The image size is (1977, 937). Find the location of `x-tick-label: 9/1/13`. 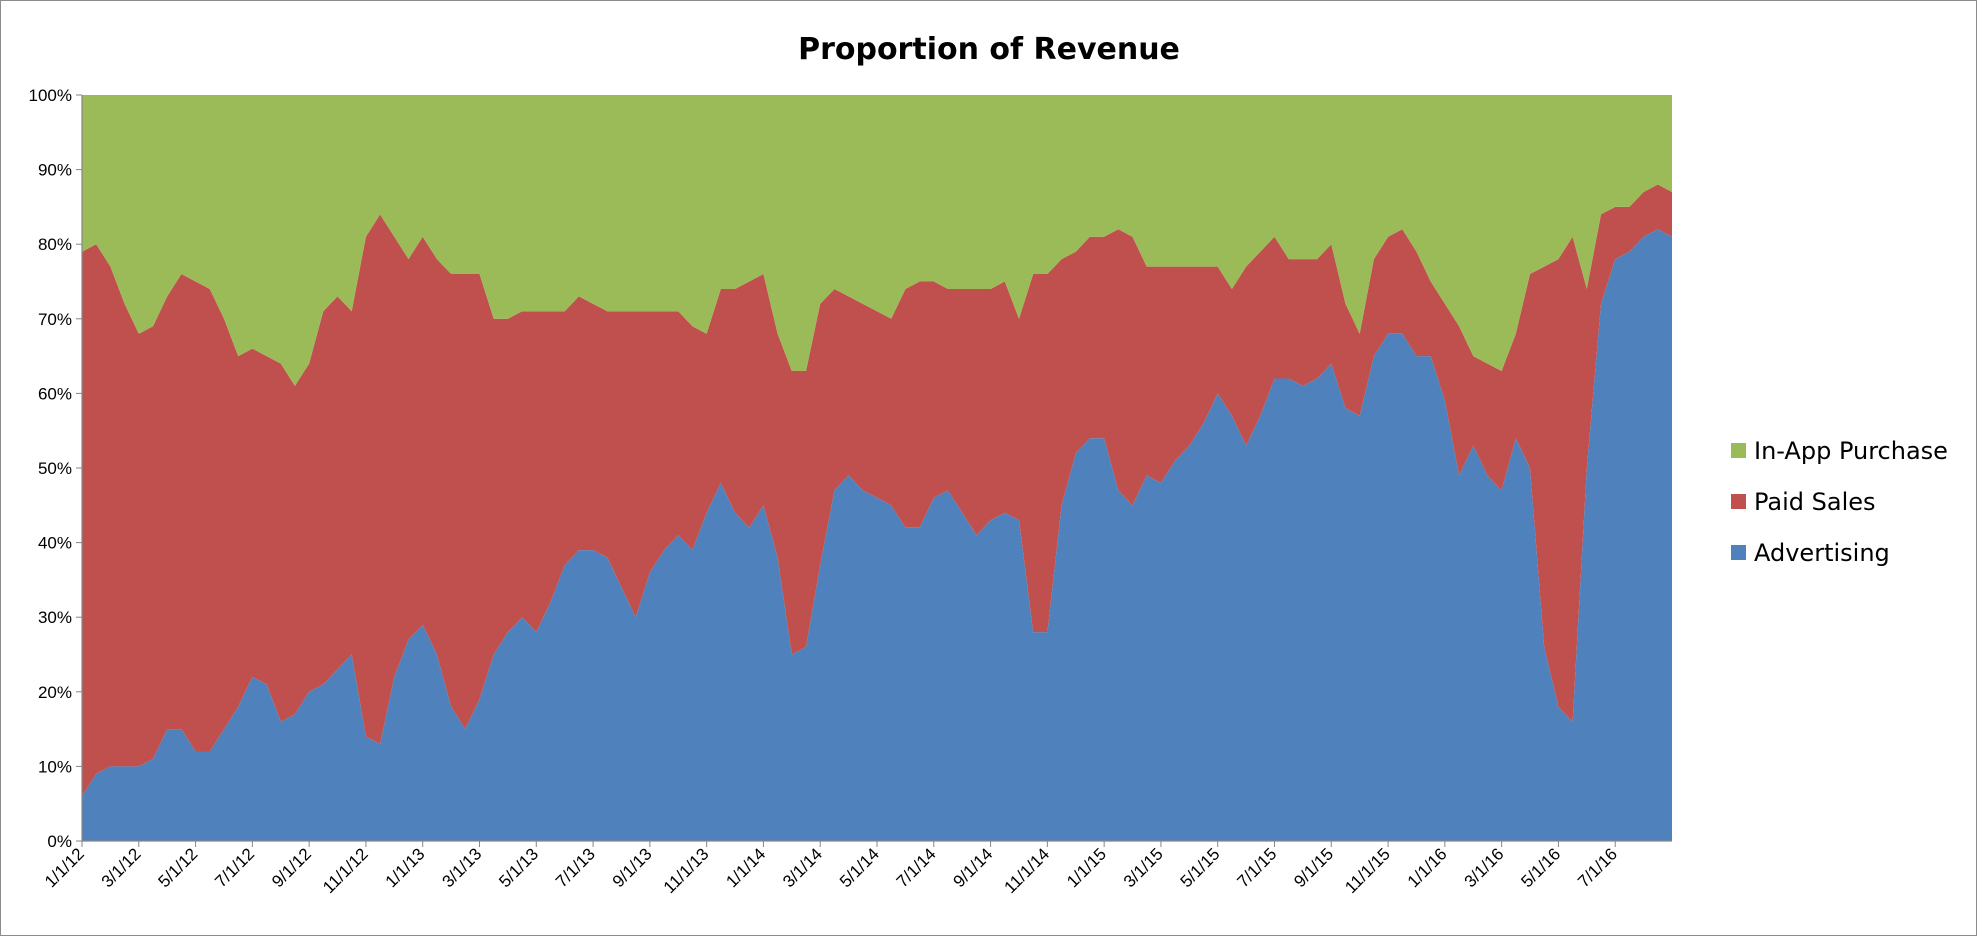

x-tick-label: 9/1/13 is located at coordinates (632, 867).